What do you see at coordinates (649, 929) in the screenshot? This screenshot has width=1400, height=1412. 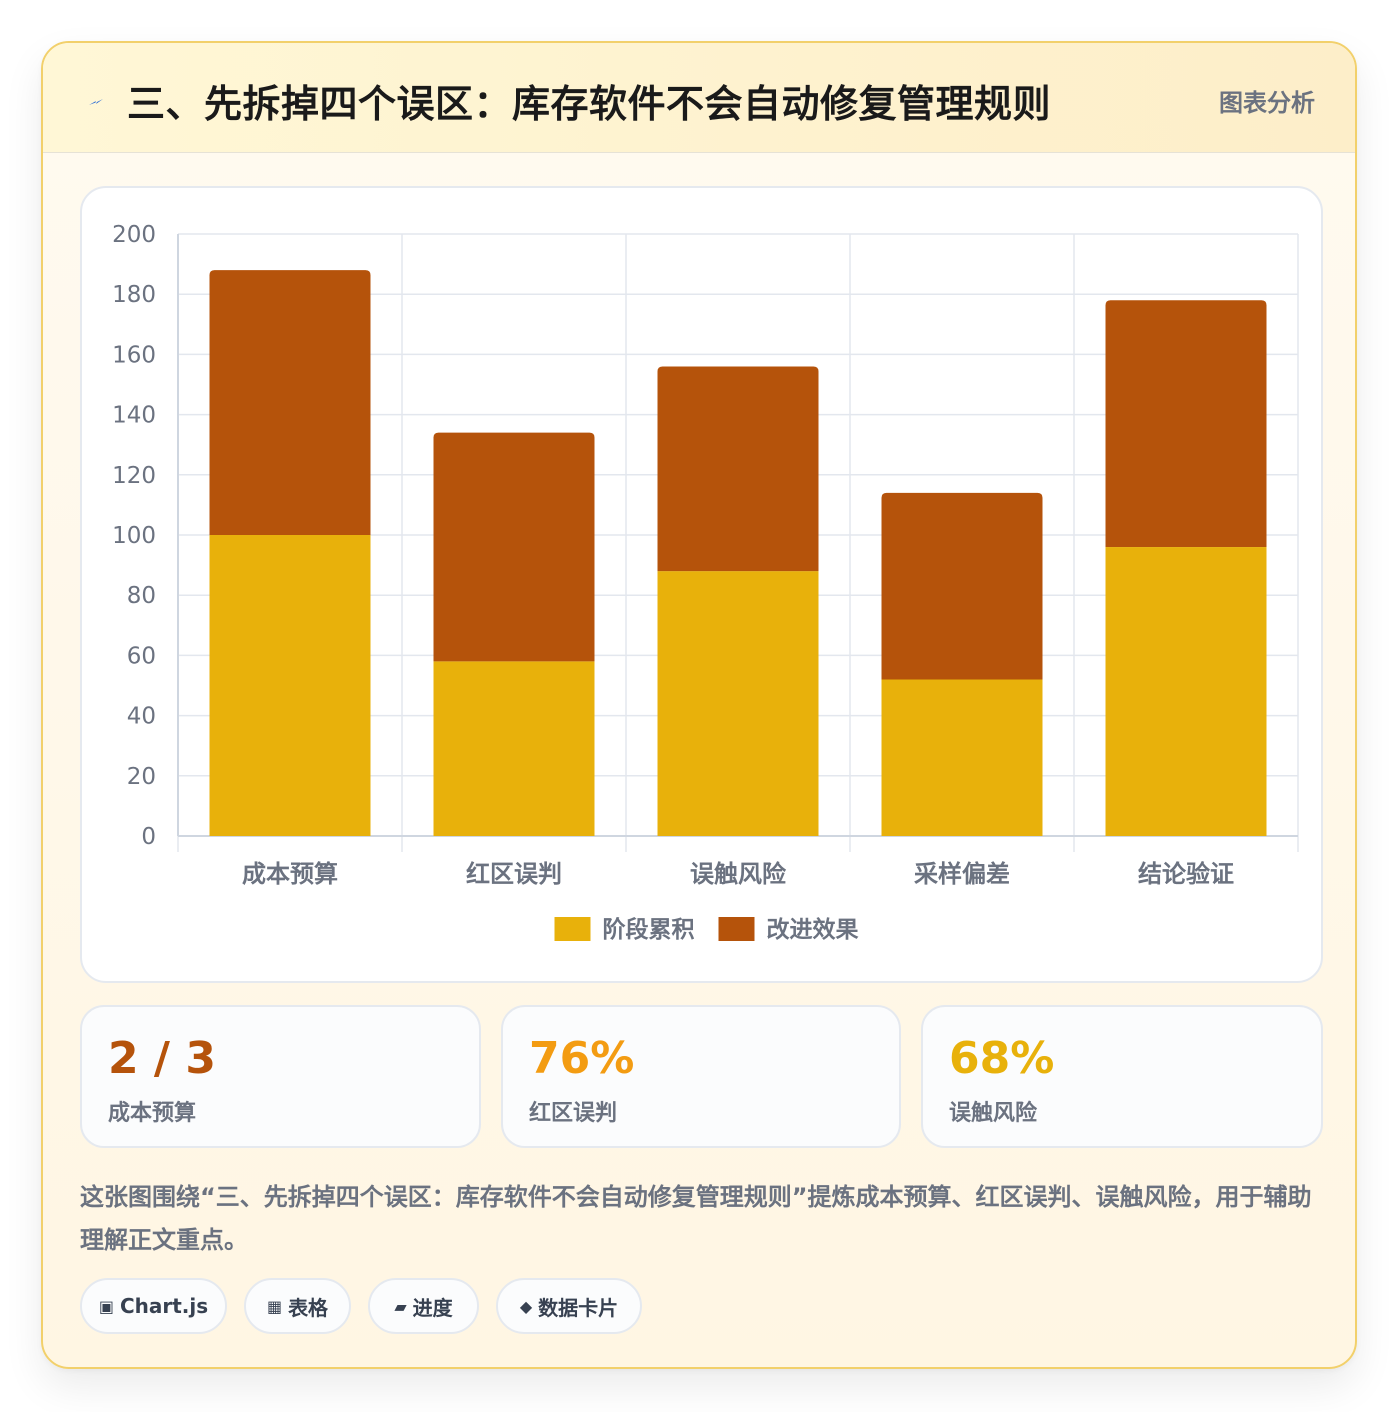 I see `legend-label: 阶段累积` at bounding box center [649, 929].